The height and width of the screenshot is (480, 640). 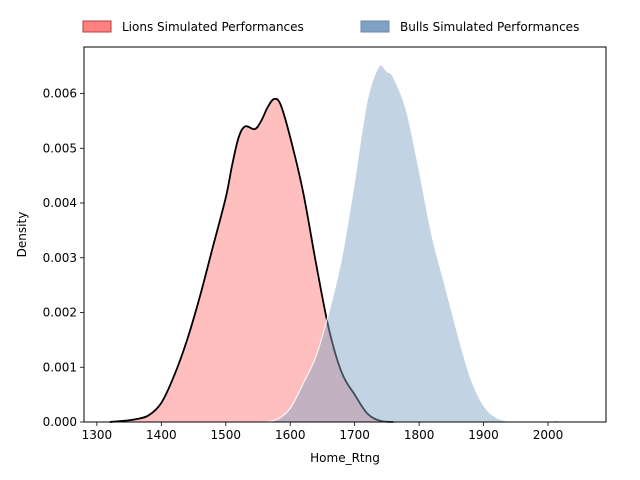 I want to click on y-axis-ticks: 0.000 0.001 0.002 0.003 0.004 0.005 0.006, so click(x=63, y=258).